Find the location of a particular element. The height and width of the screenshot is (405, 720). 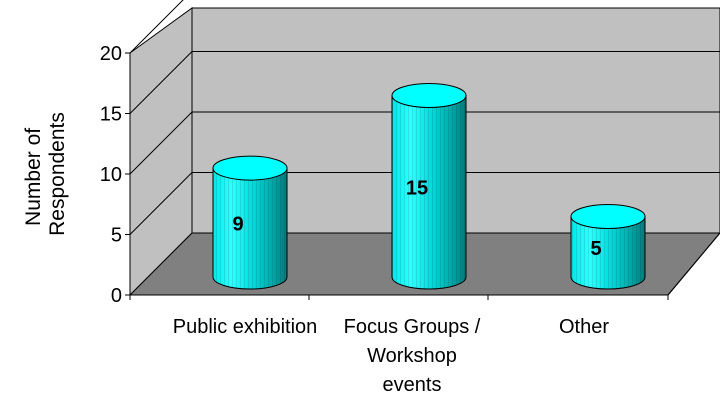

y-axis-label-line-2: Respondents is located at coordinates (57, 174).